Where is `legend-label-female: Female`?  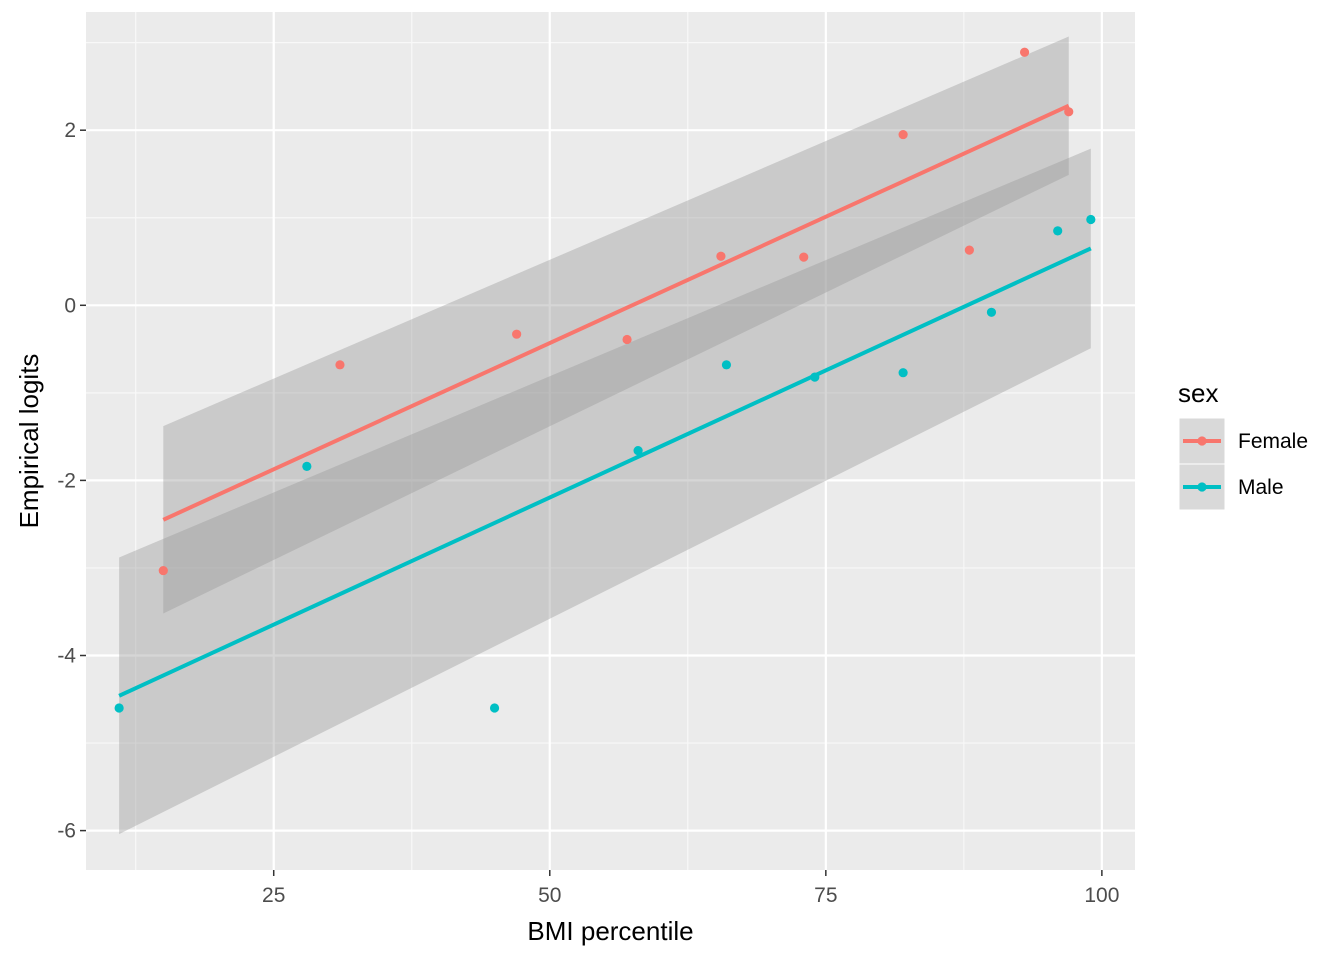 legend-label-female: Female is located at coordinates (1273, 441).